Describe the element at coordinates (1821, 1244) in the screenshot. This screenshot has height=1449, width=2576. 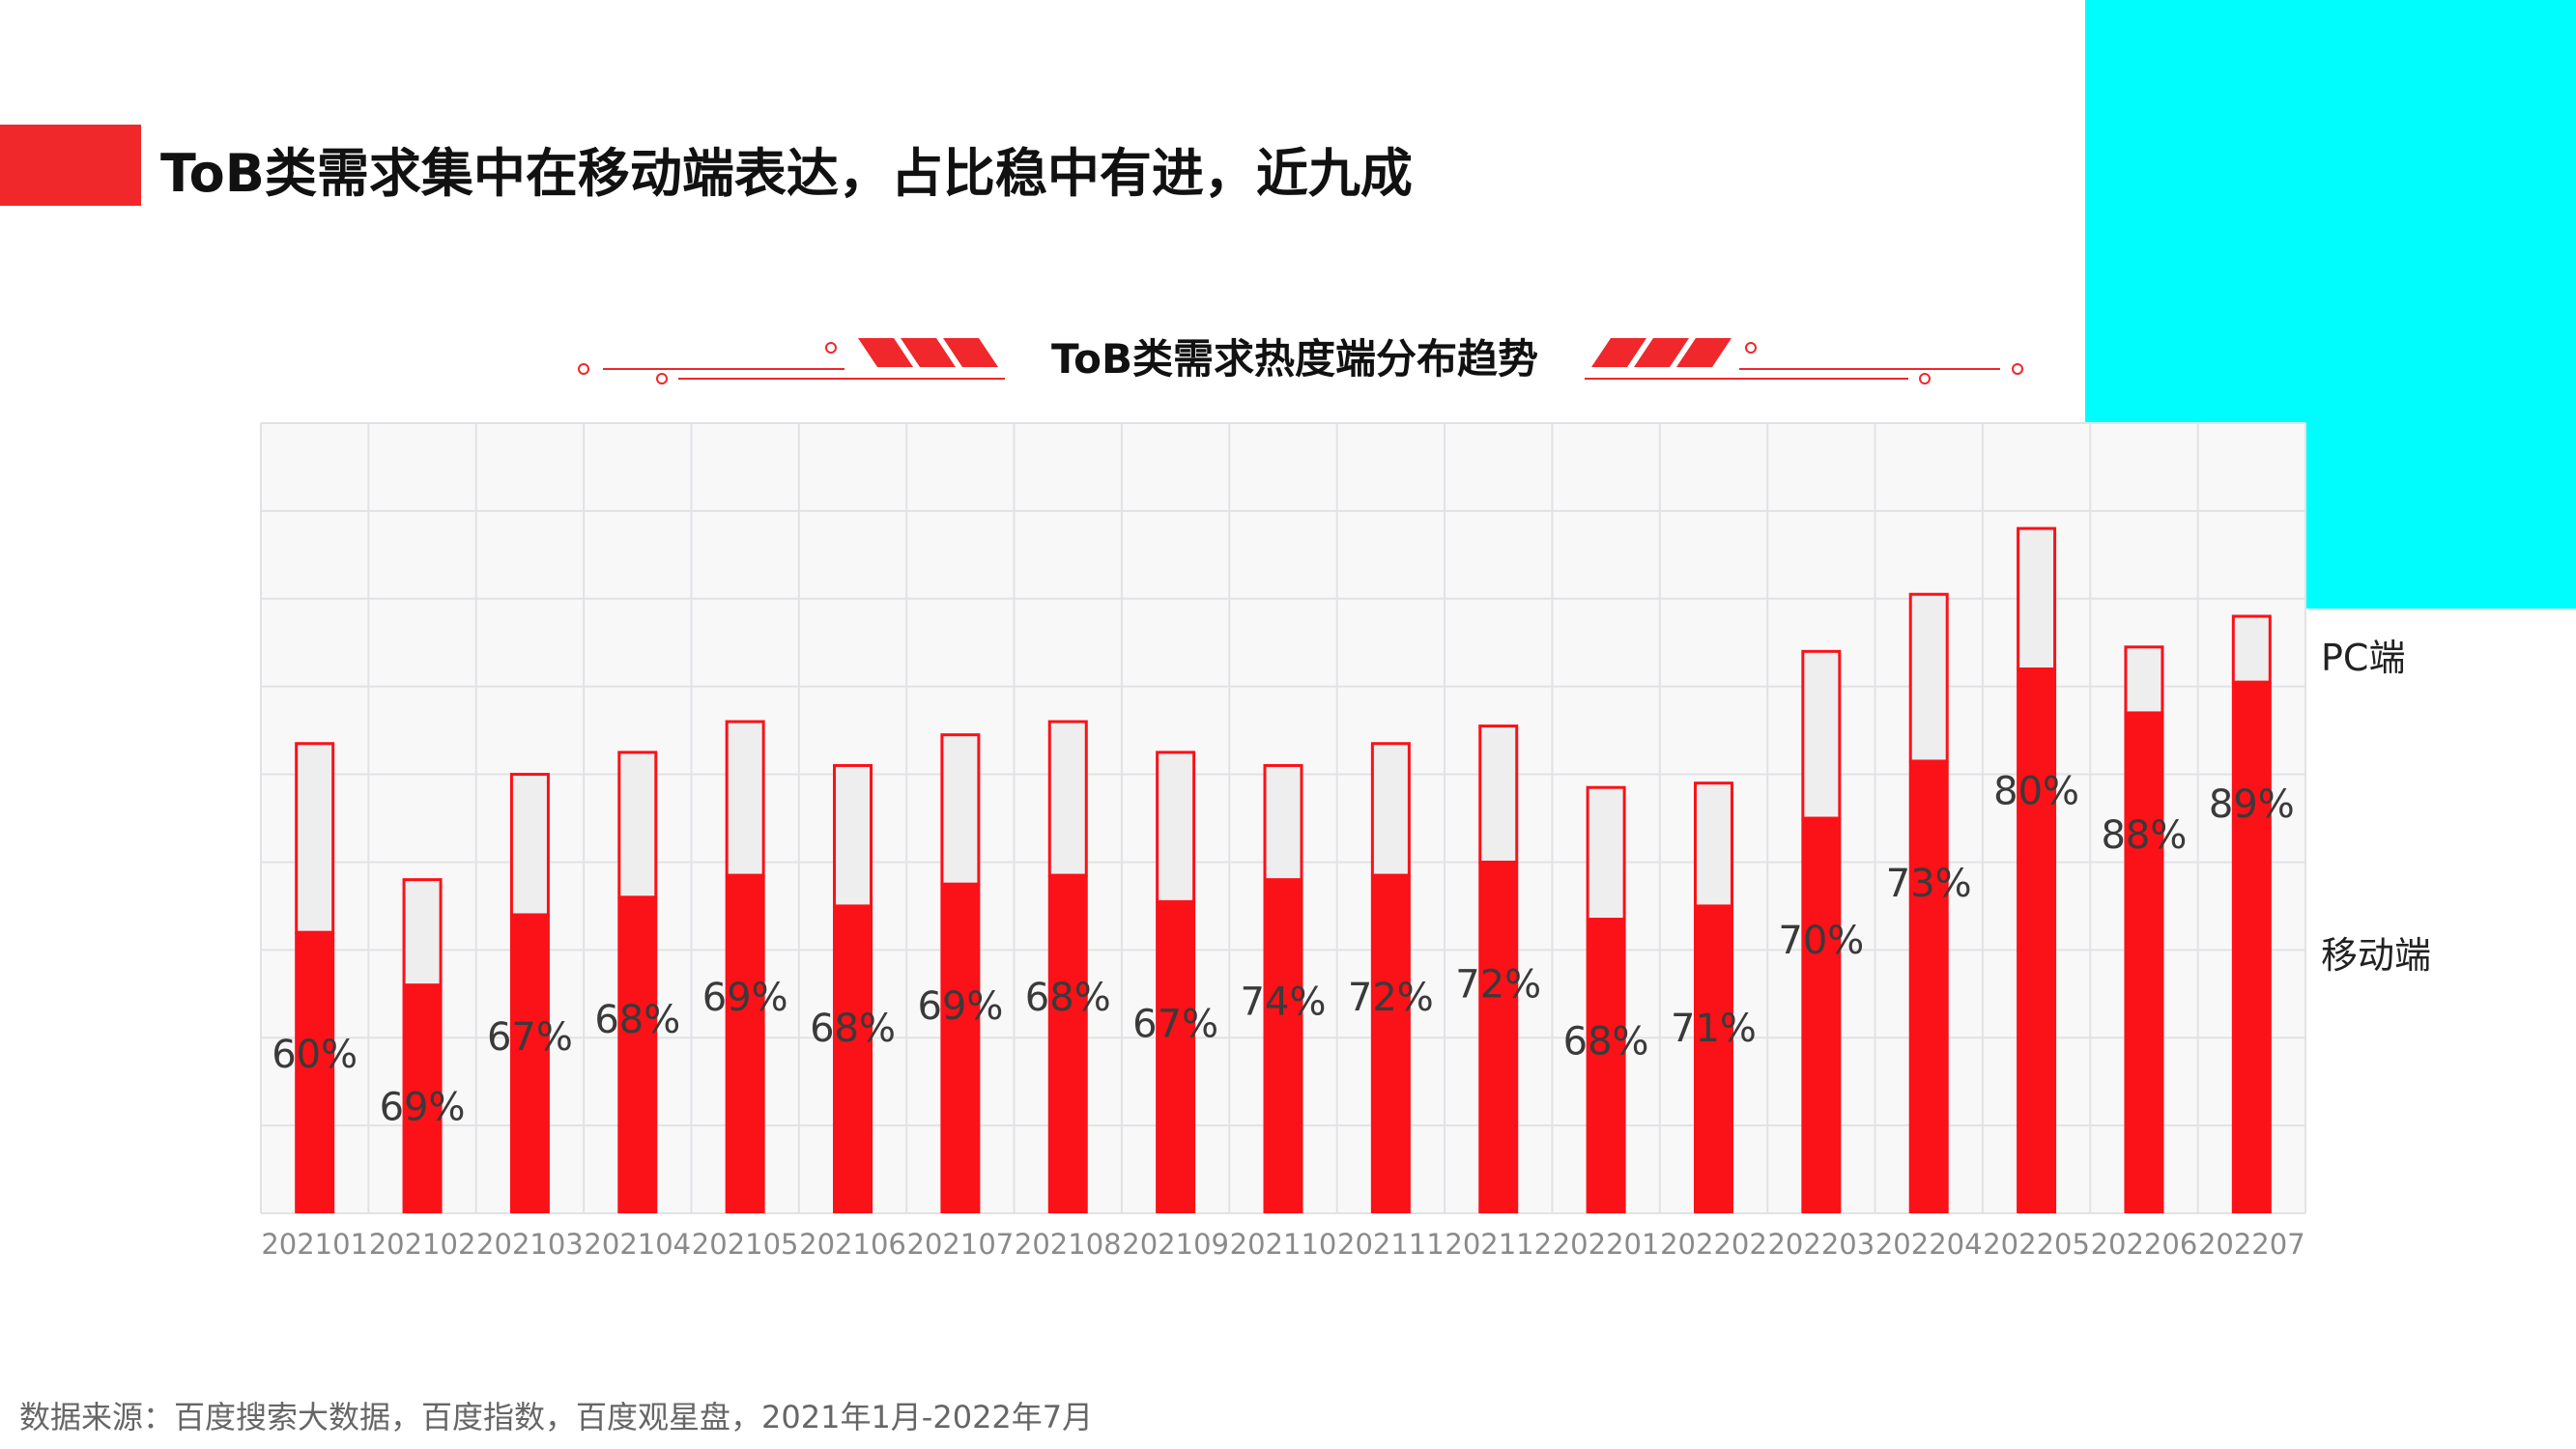
I see `x-tick-label: 202203` at that location.